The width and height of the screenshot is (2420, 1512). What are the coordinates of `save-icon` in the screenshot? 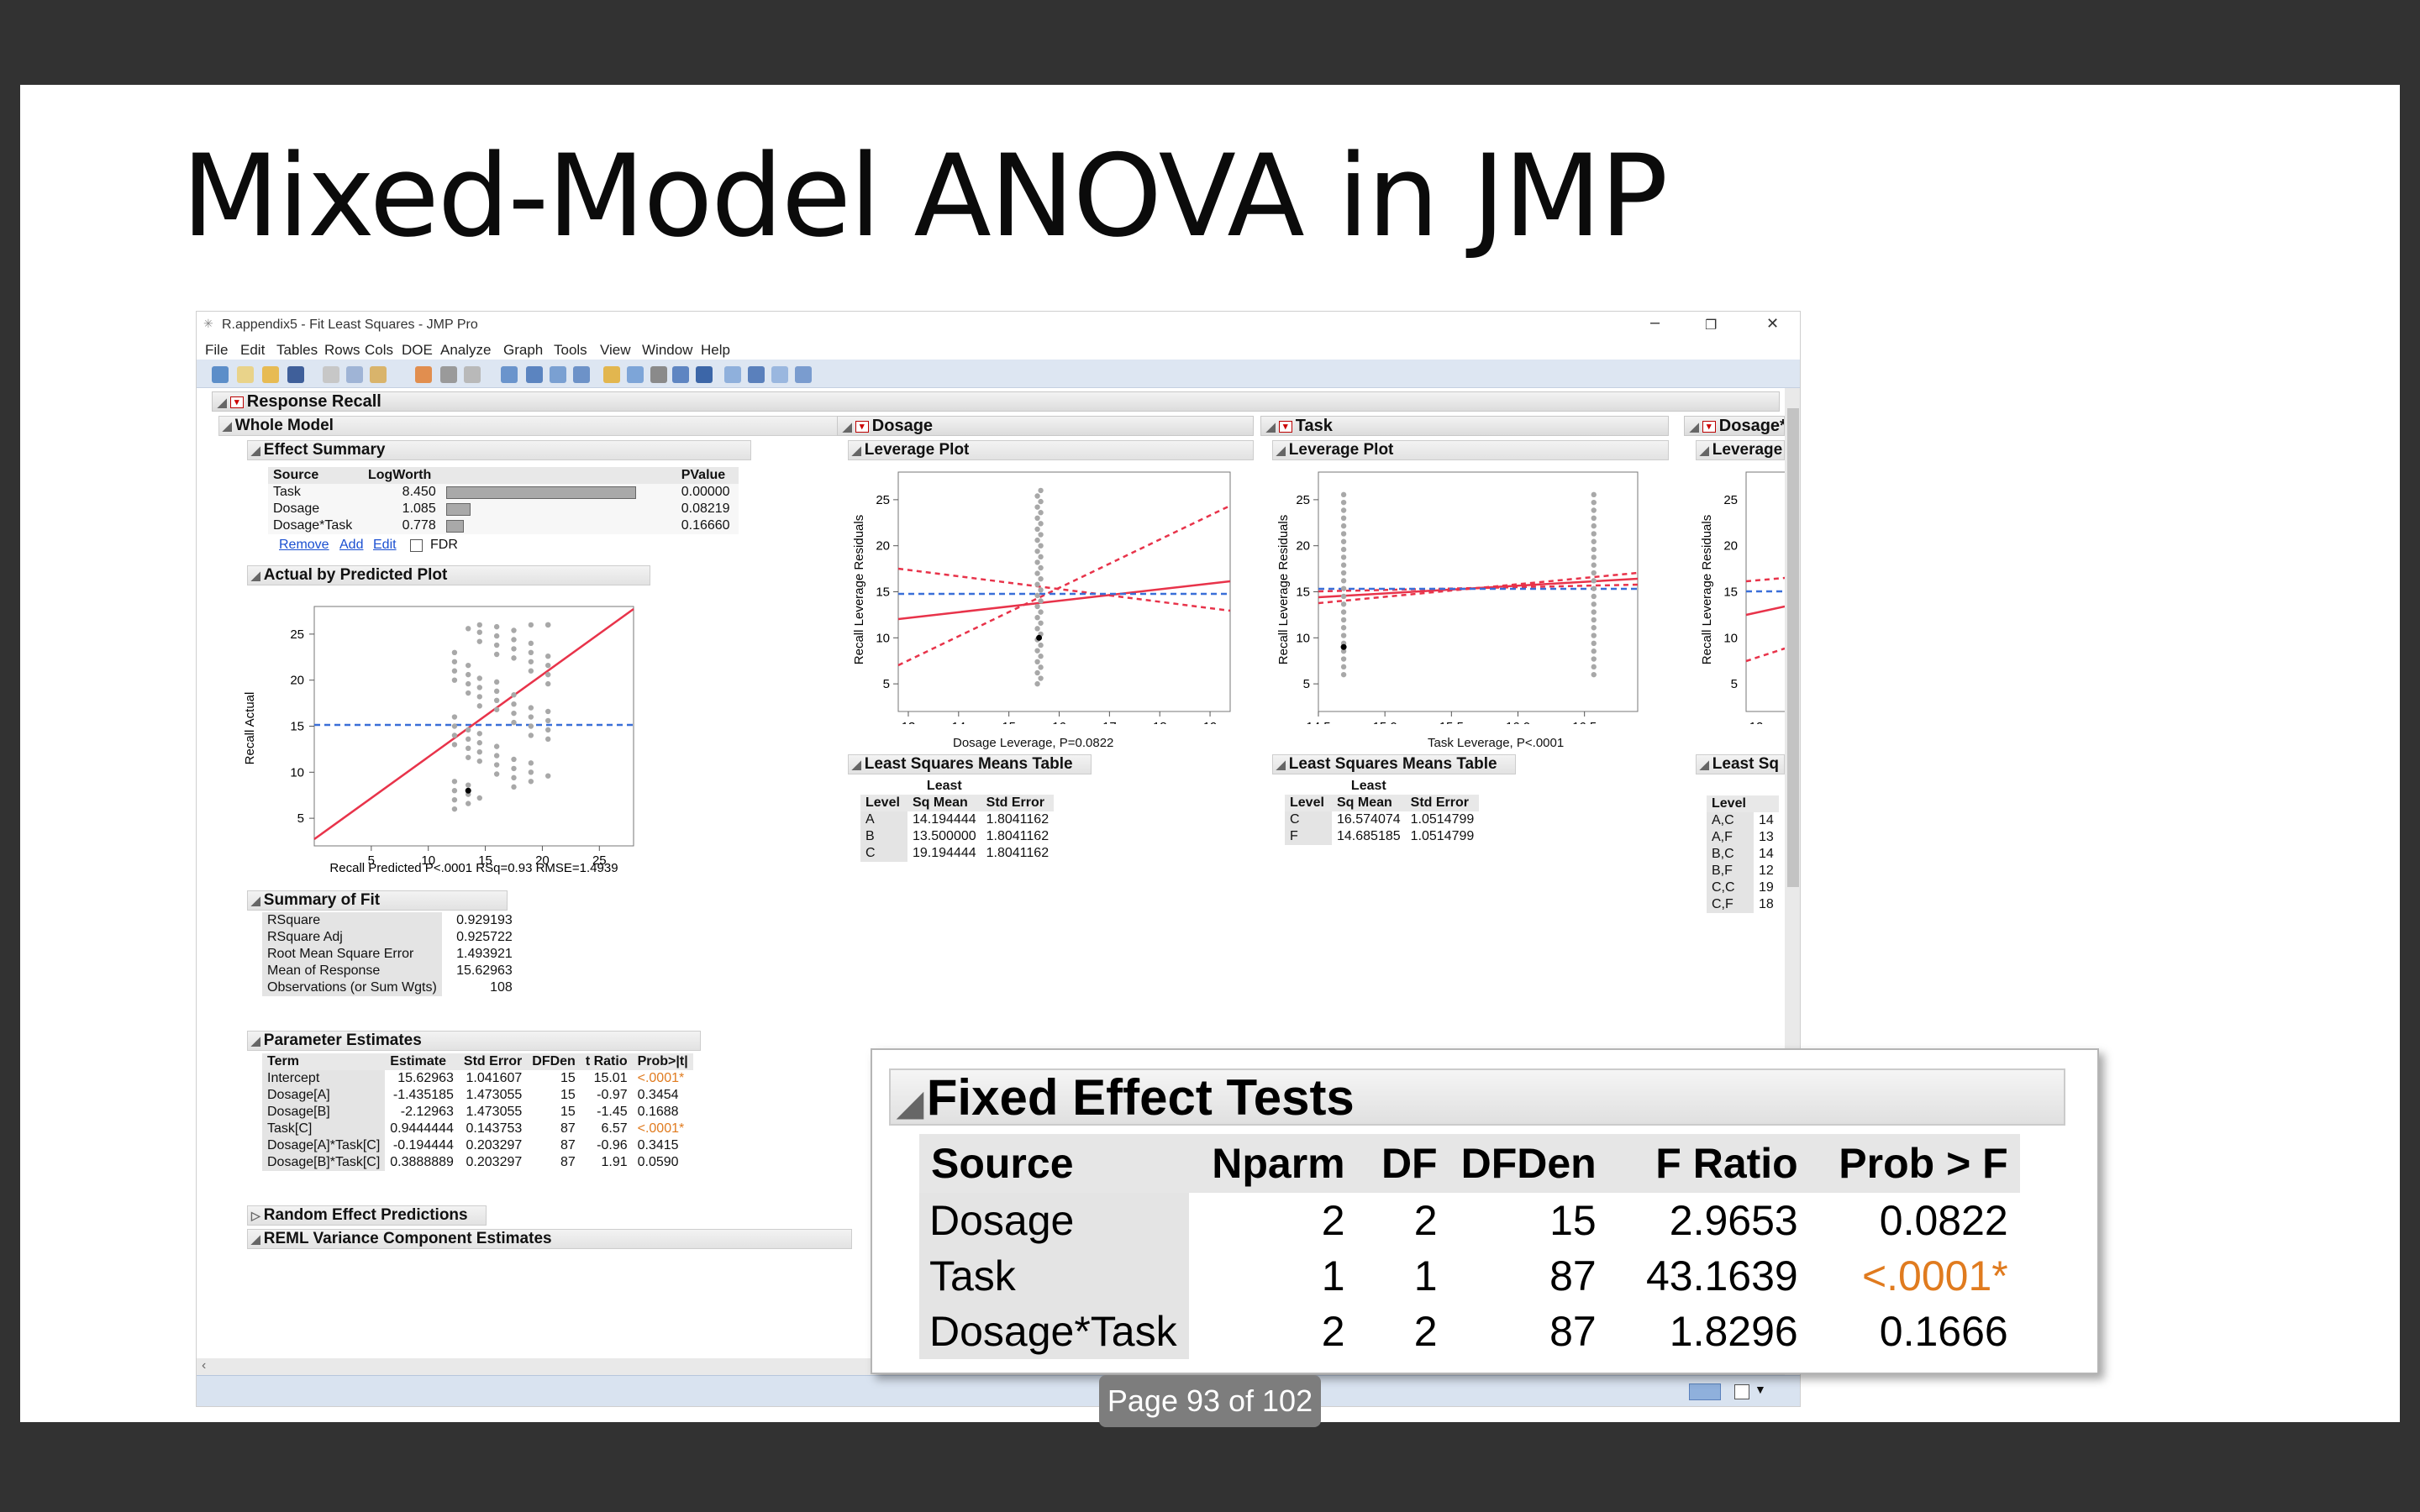 It's located at (295, 374).